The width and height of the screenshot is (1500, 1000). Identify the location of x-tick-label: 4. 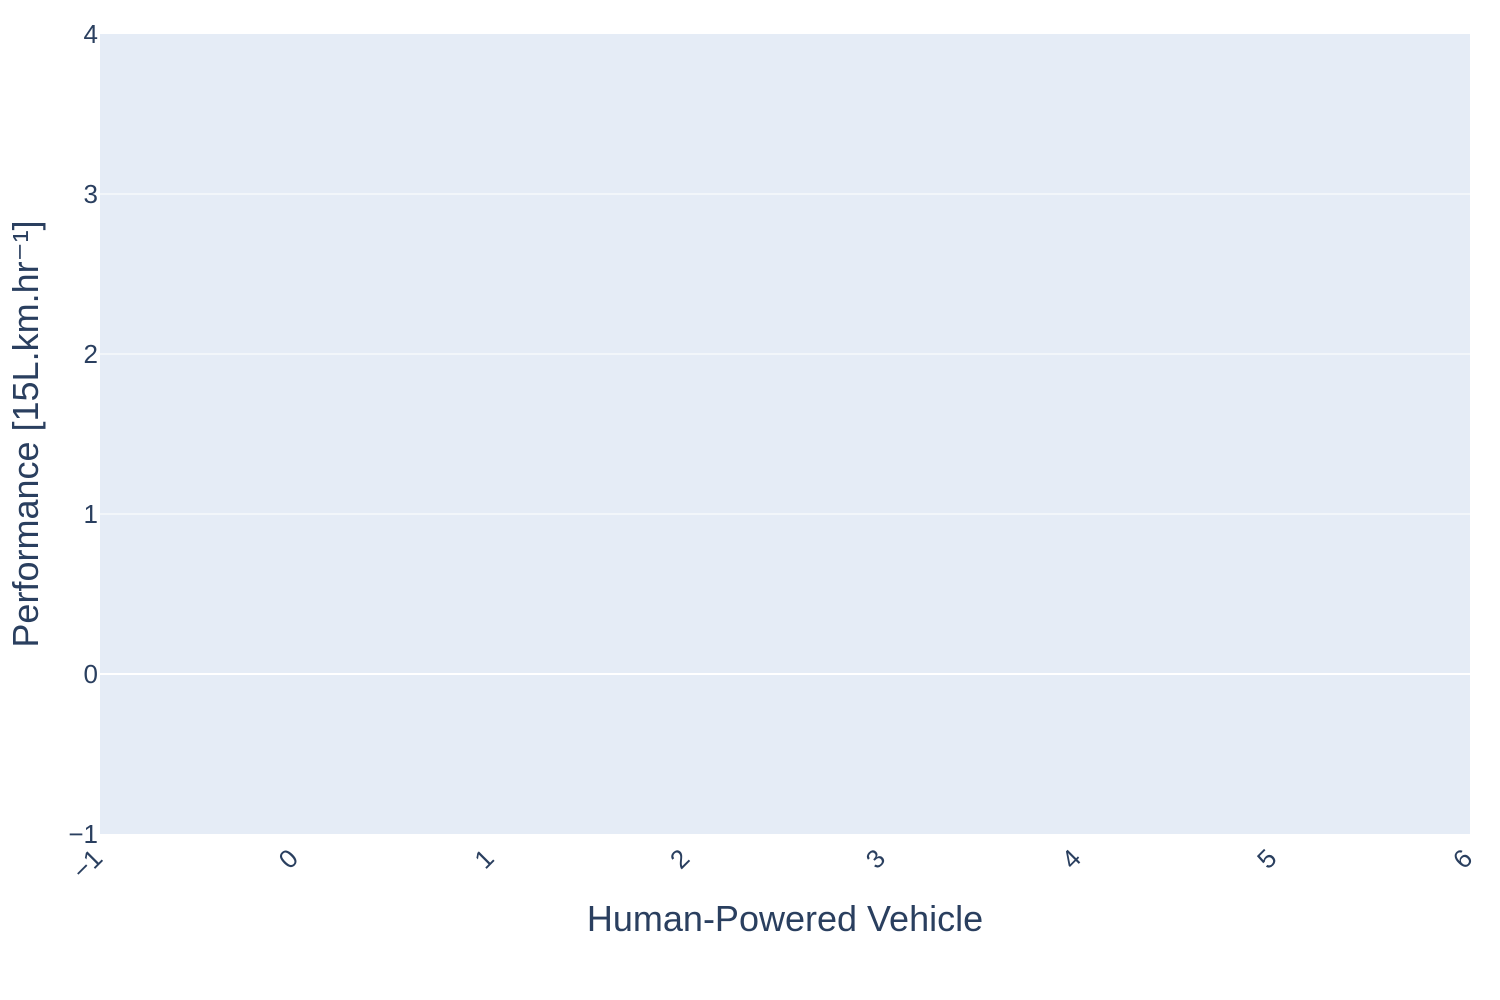
(1070, 858).